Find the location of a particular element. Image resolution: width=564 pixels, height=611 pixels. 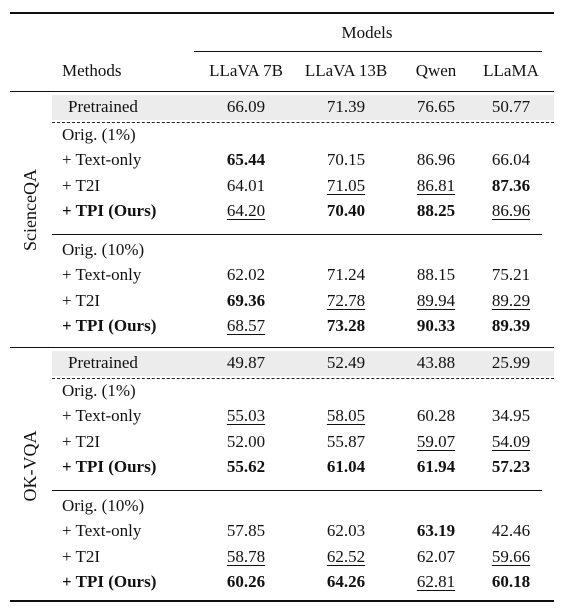

model-header-qwen: Qwen is located at coordinates (436, 70).